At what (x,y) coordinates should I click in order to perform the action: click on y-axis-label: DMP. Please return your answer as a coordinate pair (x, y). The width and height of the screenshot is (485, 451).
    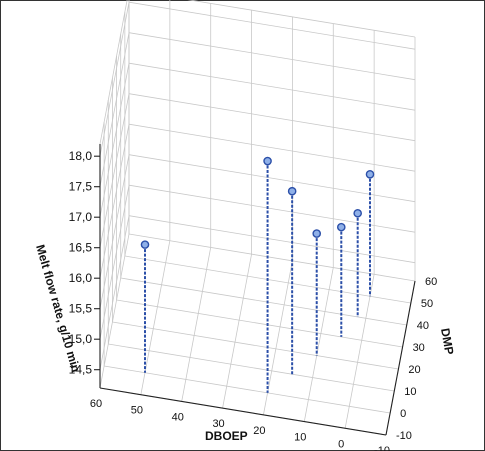
    Looking at the image, I should click on (447, 341).